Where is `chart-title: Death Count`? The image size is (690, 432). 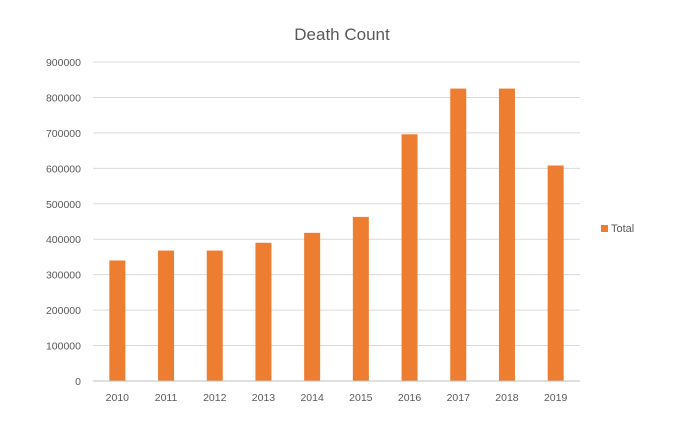 chart-title: Death Count is located at coordinates (342, 34).